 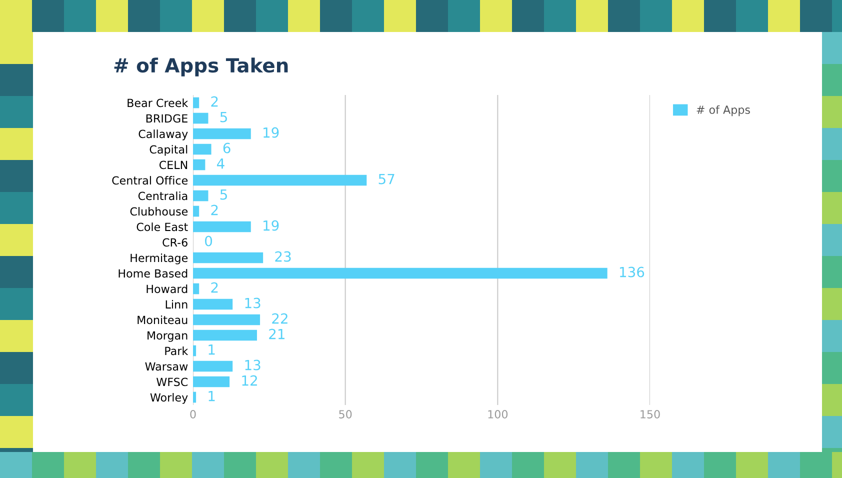 What do you see at coordinates (167, 289) in the screenshot?
I see `y-tick-label: Howard` at bounding box center [167, 289].